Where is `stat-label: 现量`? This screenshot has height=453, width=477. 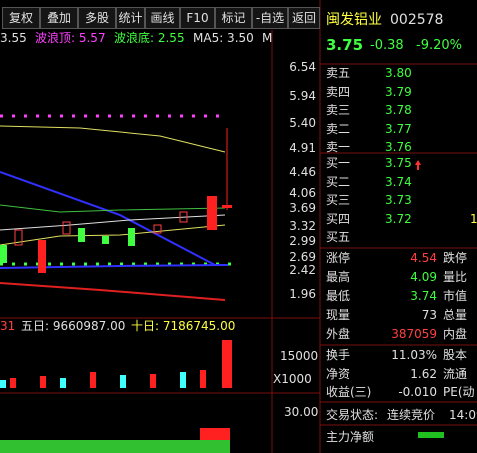
stat-label: 现量 is located at coordinates (338, 315).